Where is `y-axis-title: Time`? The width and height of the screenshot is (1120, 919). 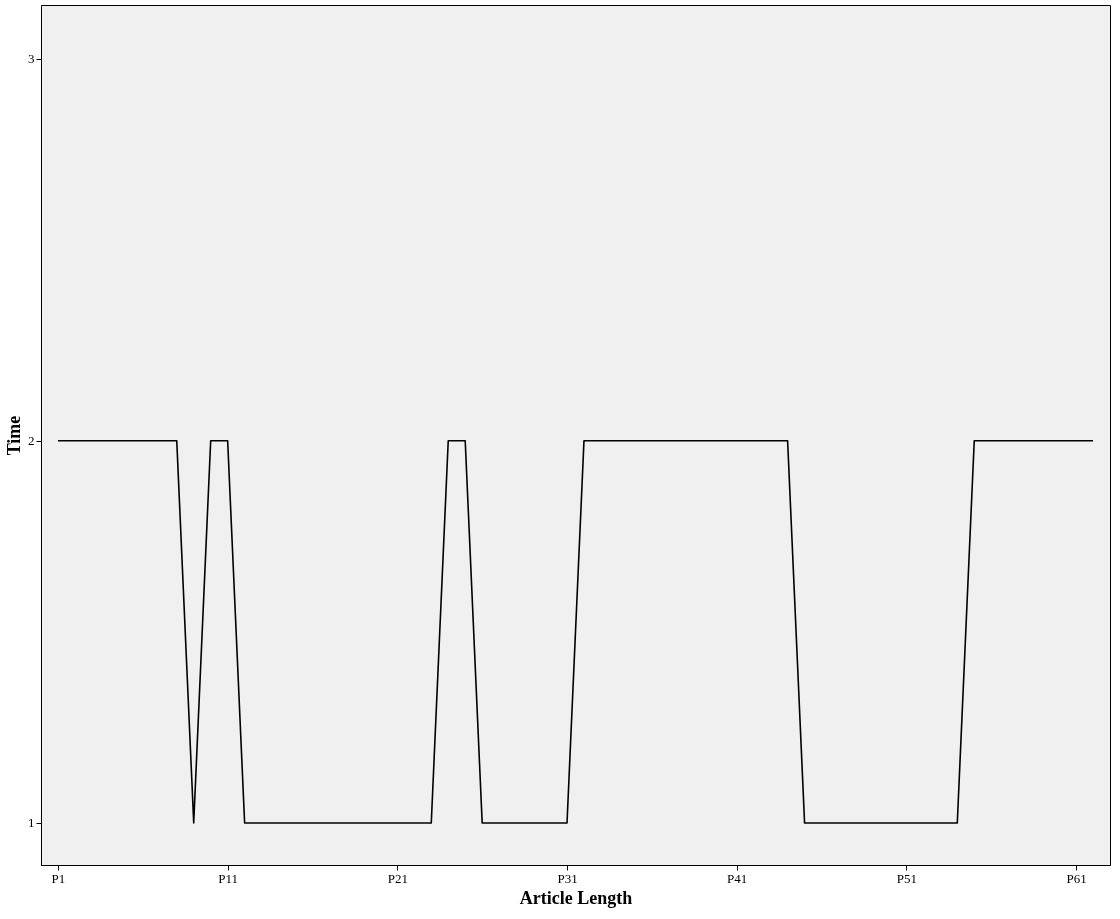
y-axis-title: Time is located at coordinates (14, 435).